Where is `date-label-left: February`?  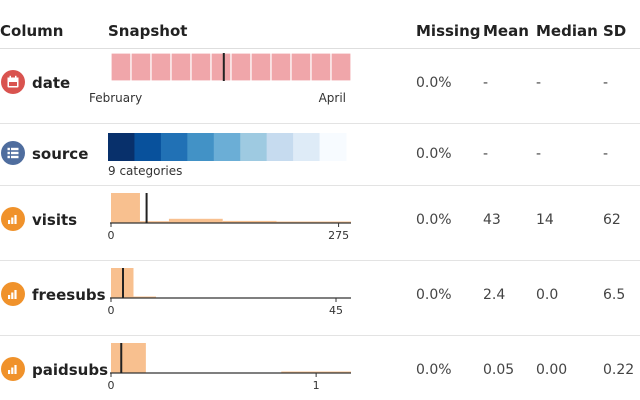
date-label-left: February is located at coordinates (115, 98).